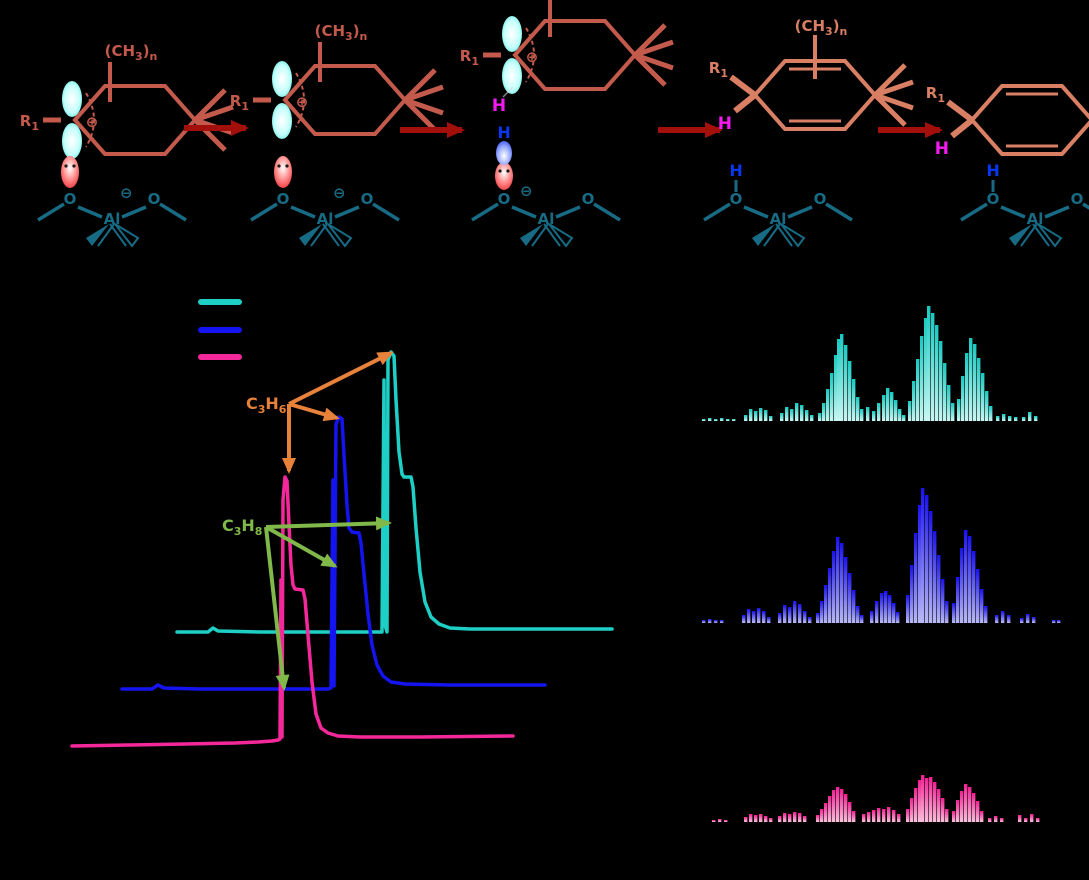 The height and width of the screenshot is (880, 1089). I want to click on trace-blue, so click(333, 553).